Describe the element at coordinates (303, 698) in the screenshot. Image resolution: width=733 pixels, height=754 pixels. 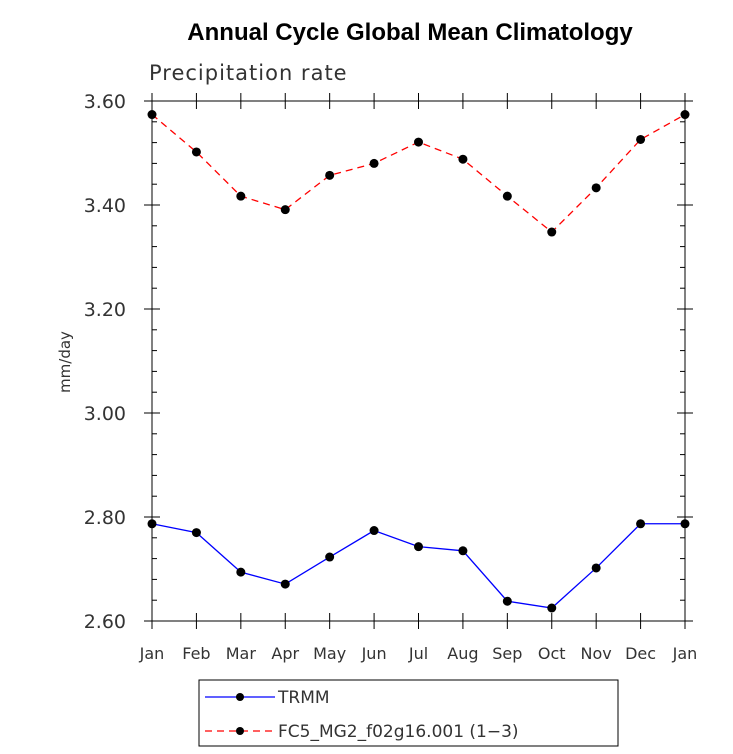
I see `legend-label-trmm: TRMM` at that location.